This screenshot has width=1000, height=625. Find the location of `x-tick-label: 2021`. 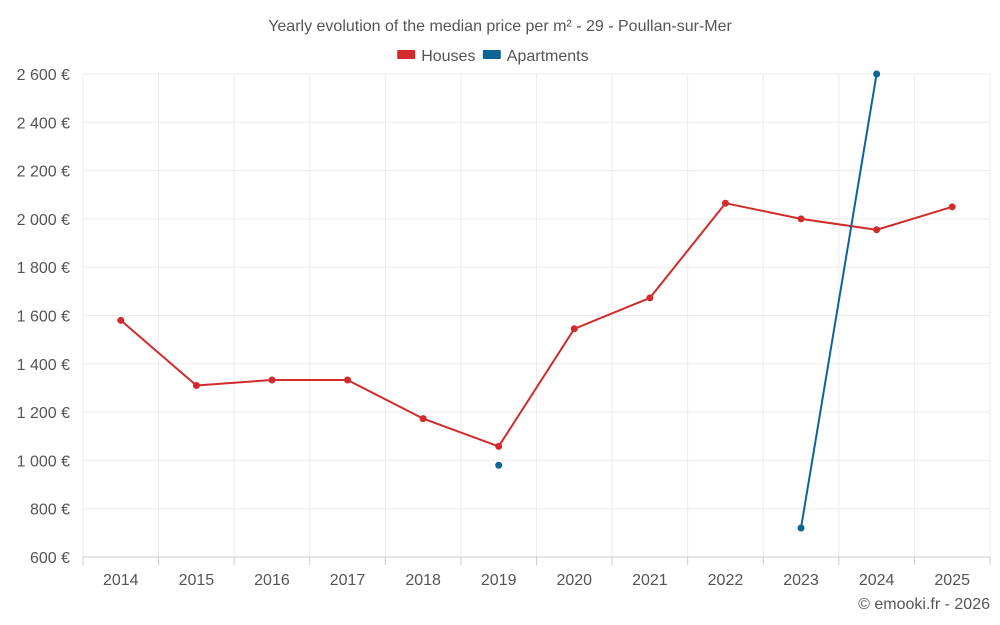

x-tick-label: 2021 is located at coordinates (650, 580).